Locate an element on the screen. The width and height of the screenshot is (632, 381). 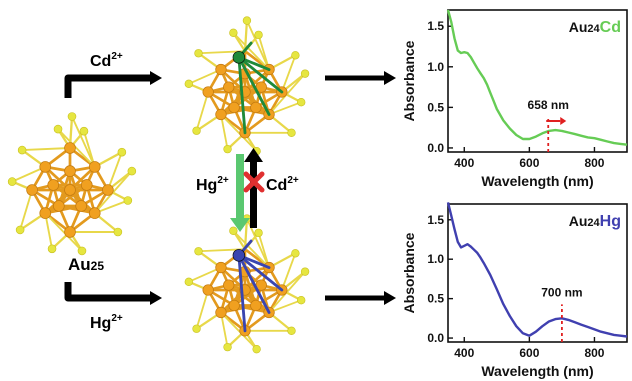
blocked-cross-icon is located at coordinates (254, 182).